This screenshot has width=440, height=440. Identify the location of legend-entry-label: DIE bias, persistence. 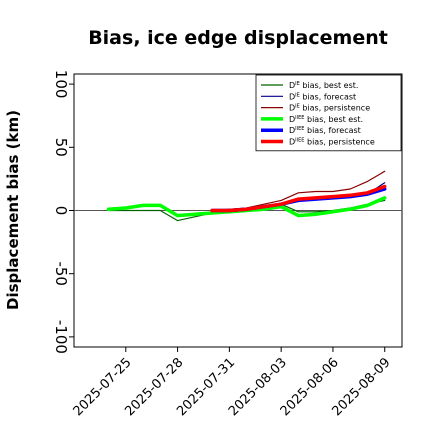
(329, 108).